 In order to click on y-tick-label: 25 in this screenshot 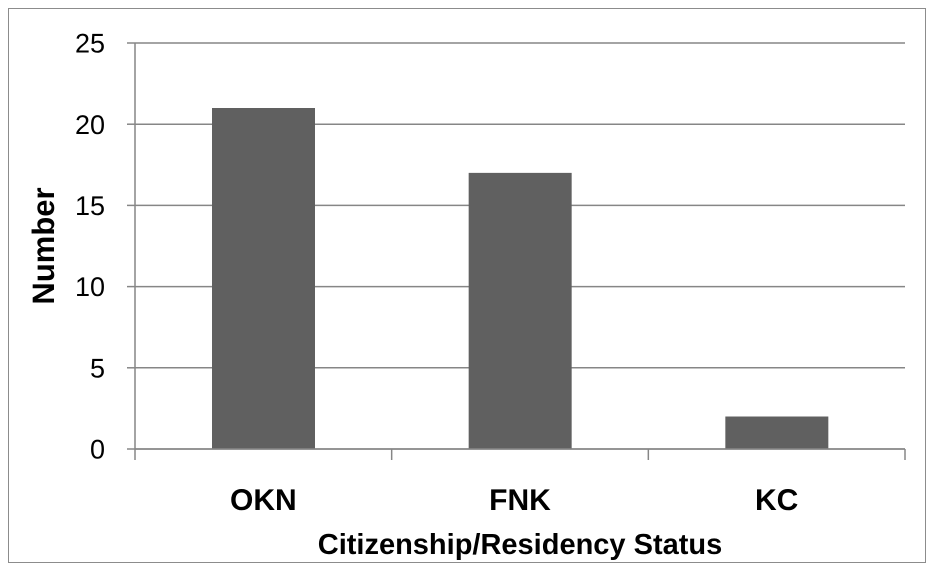, I will do `click(89, 43)`.